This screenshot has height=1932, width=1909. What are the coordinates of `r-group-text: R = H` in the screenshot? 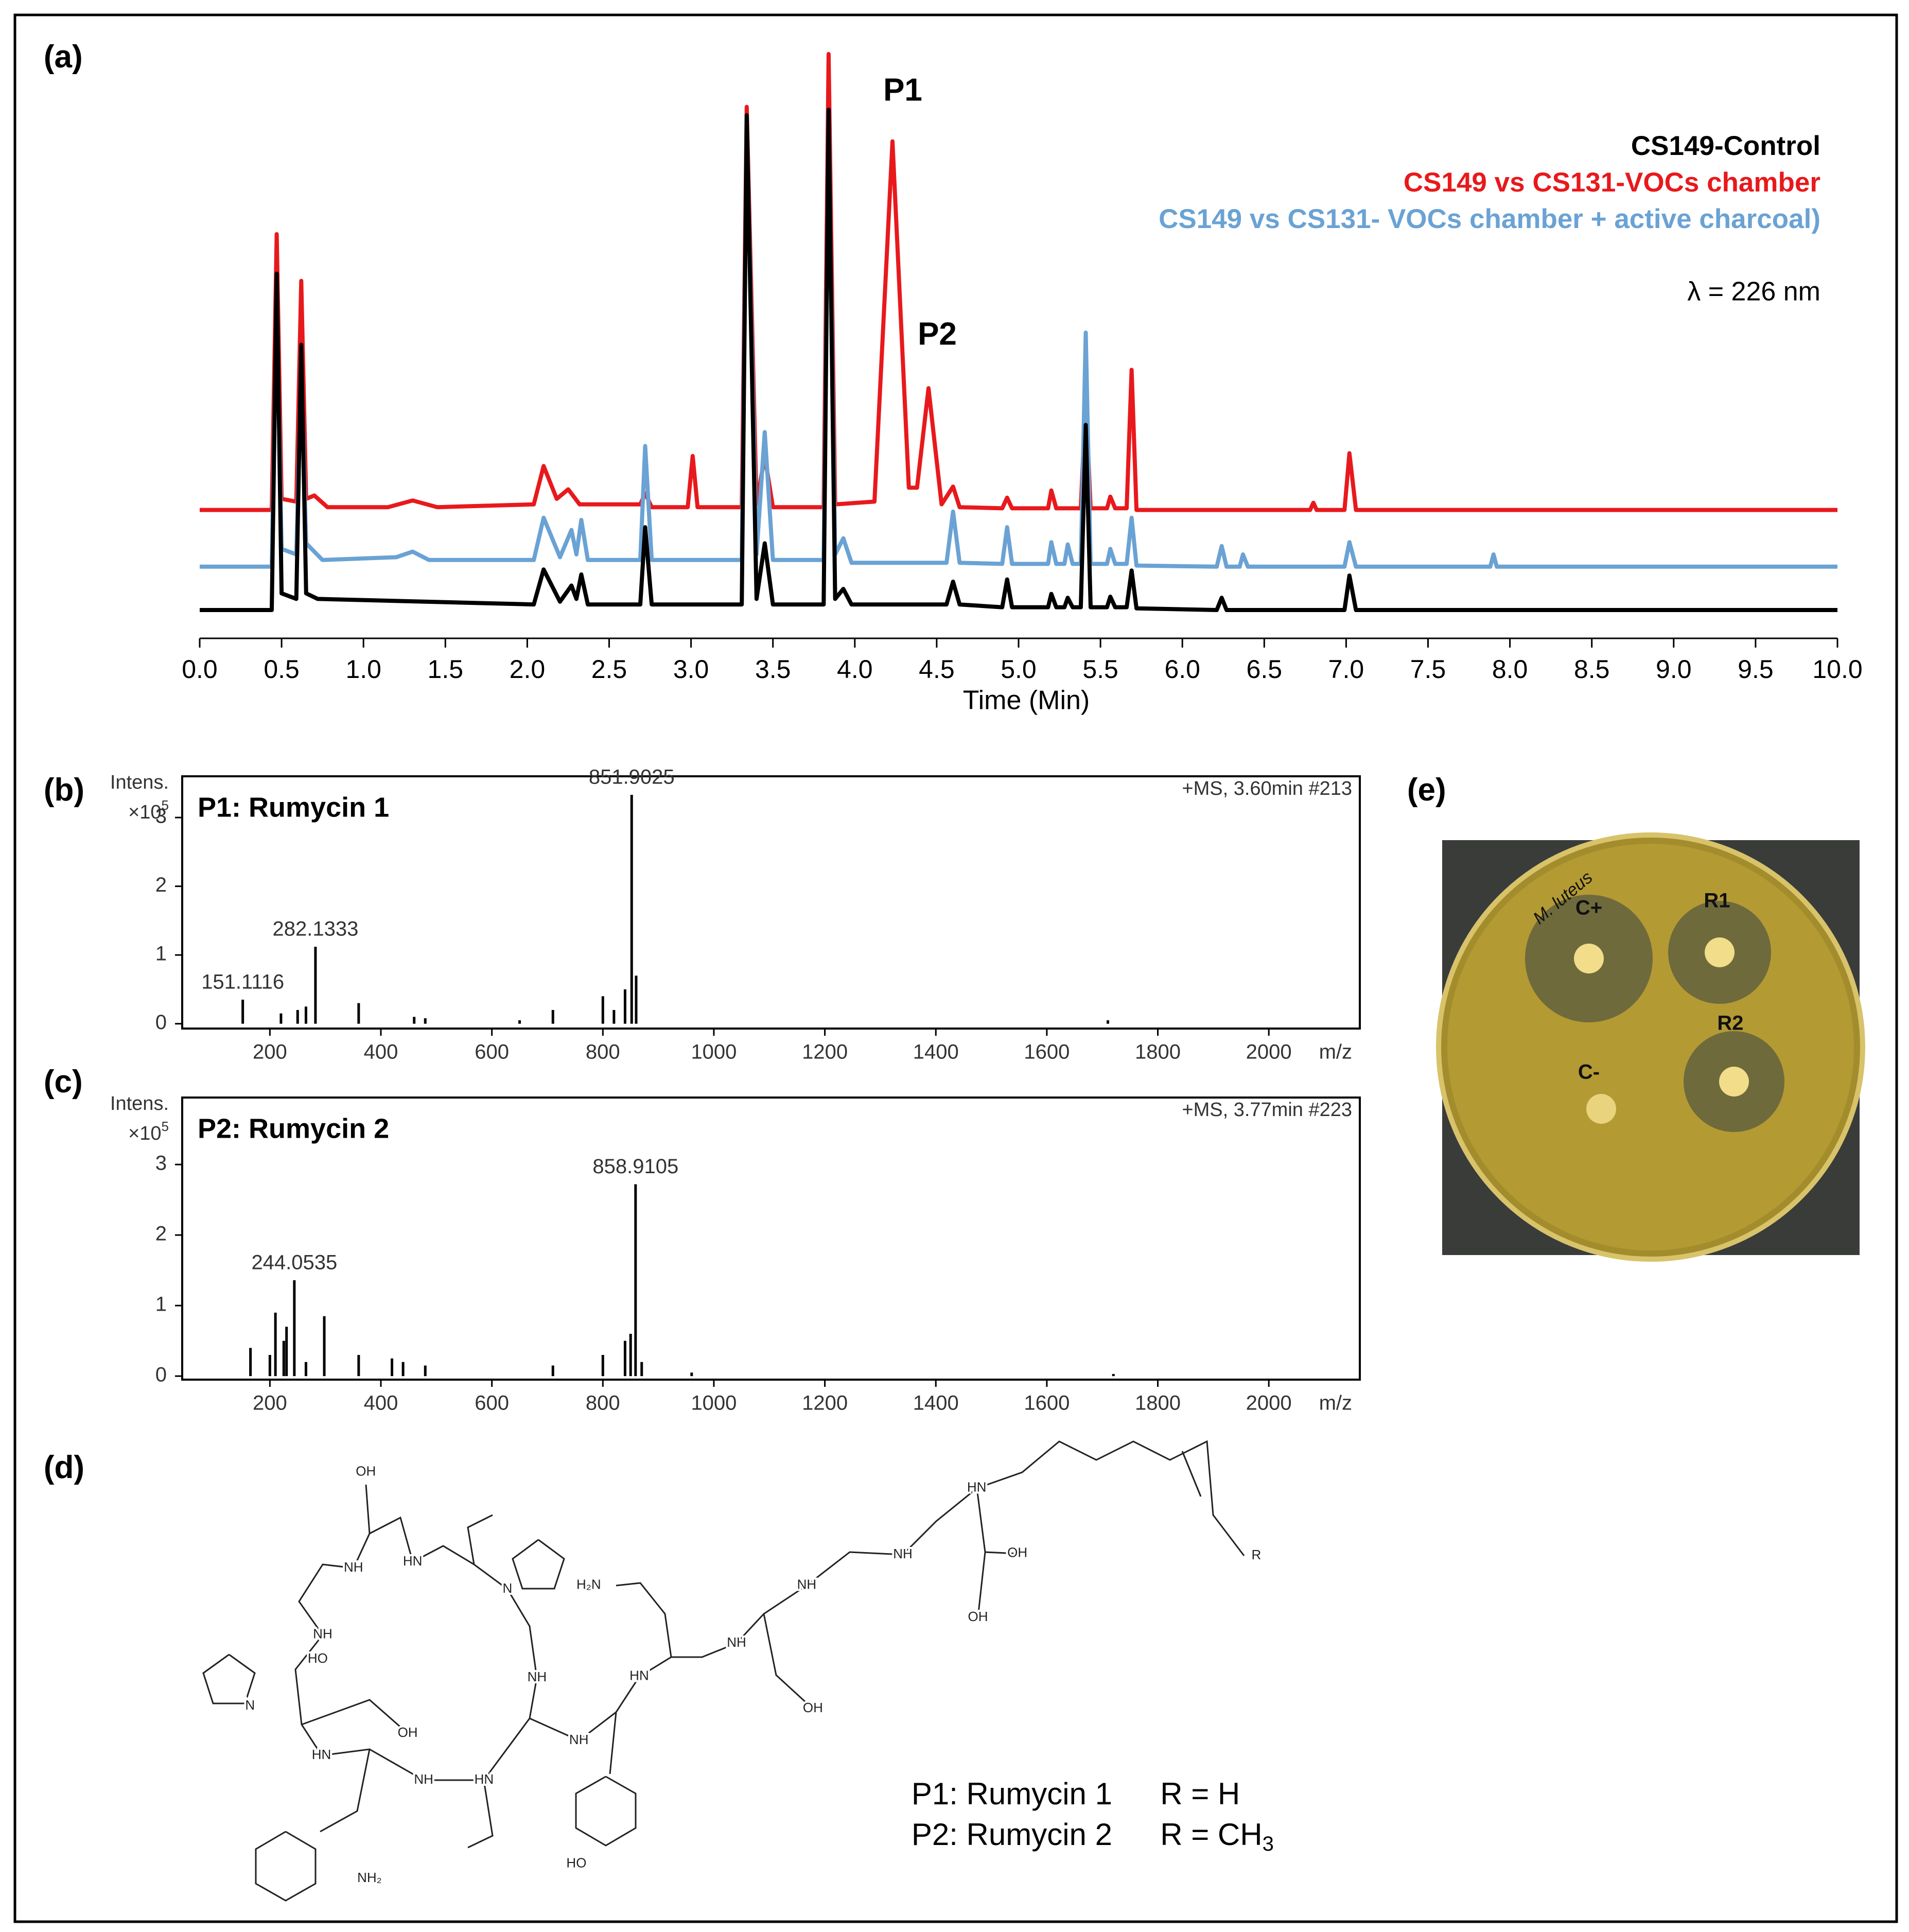 It's located at (1200, 1794).